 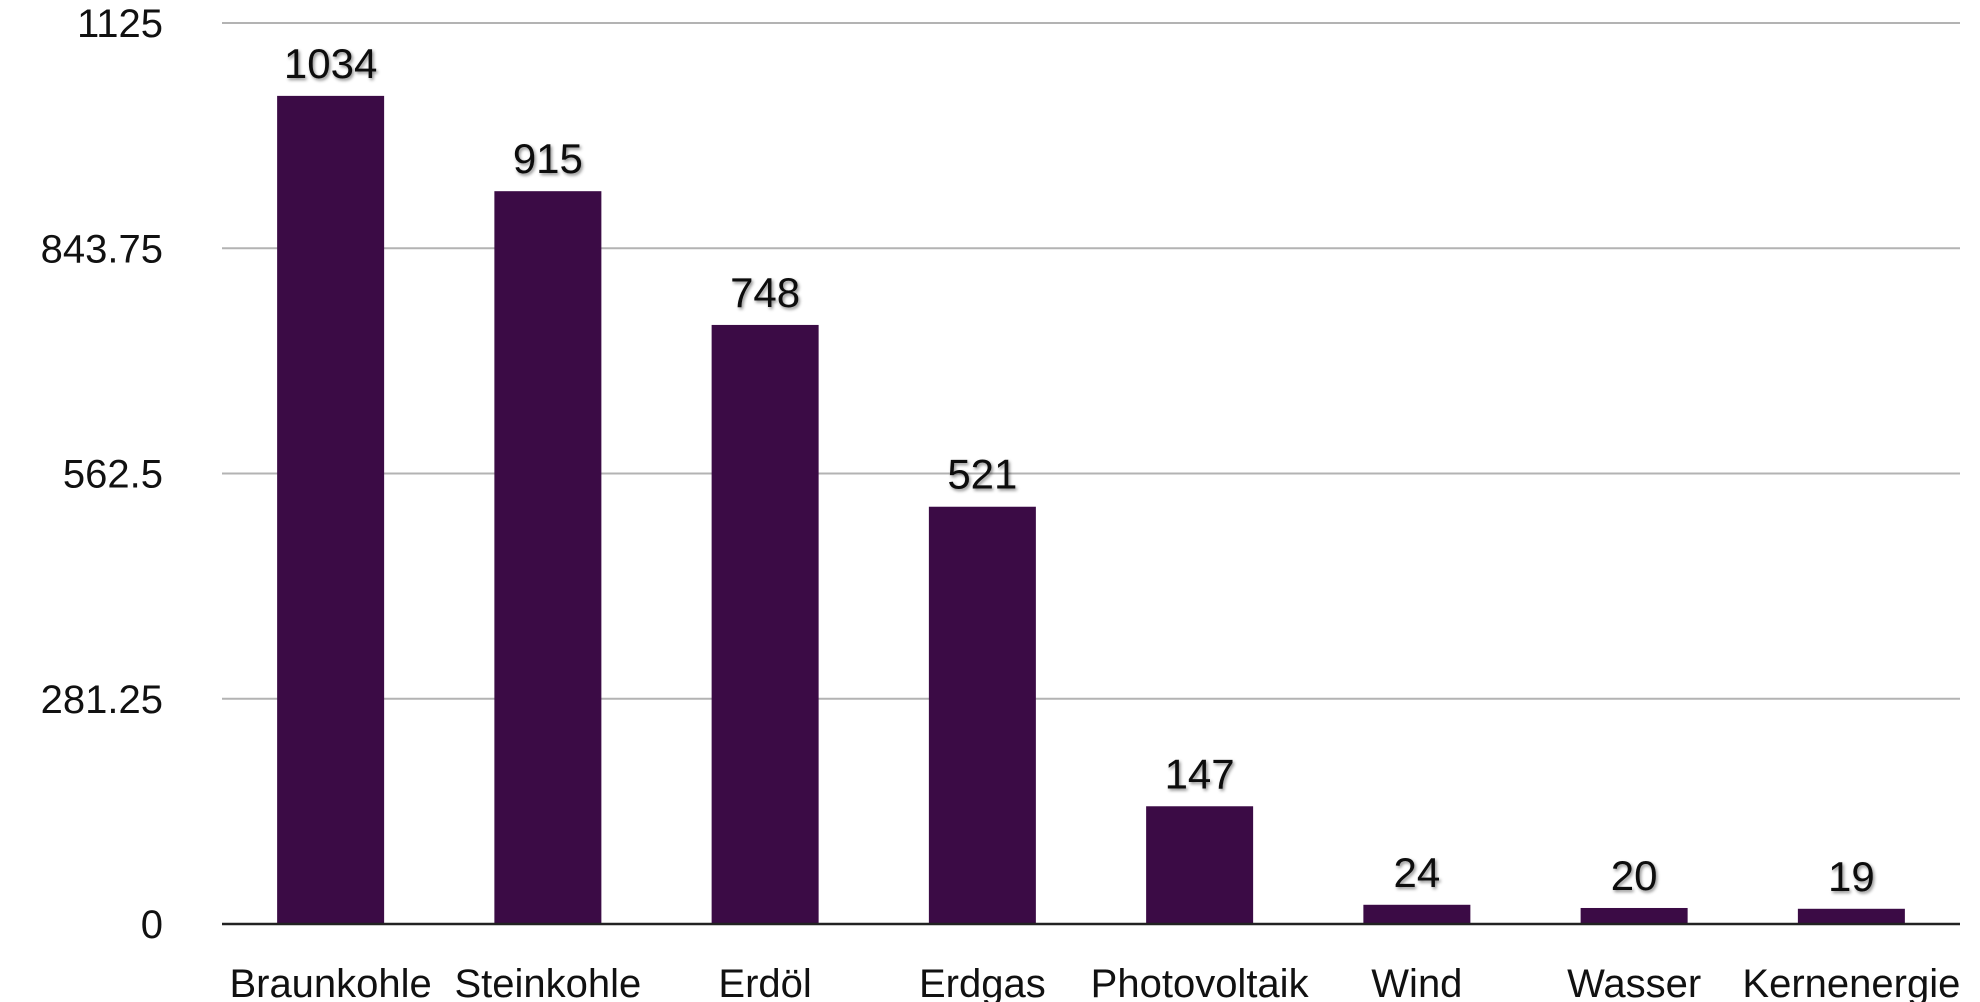 I want to click on y-tick-label: 843.75, so click(x=102, y=249).